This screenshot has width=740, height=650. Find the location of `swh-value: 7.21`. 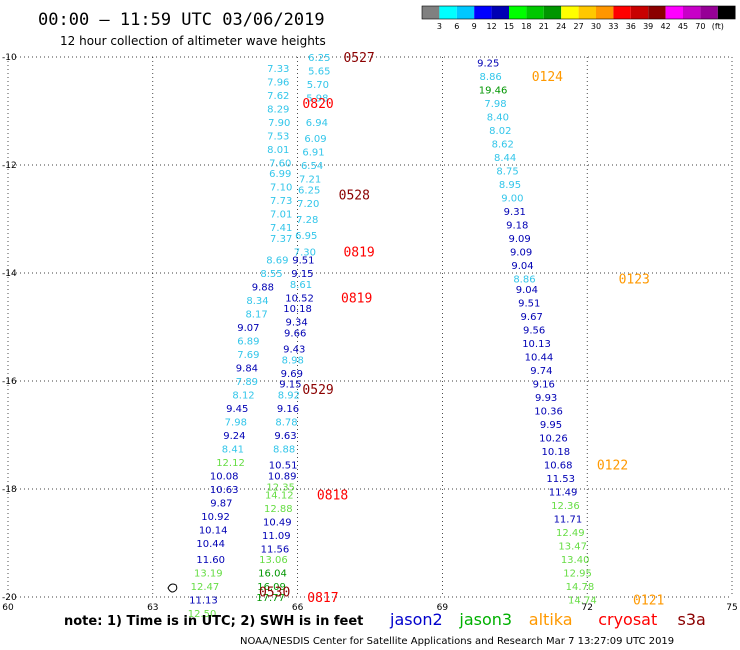

swh-value: 7.21 is located at coordinates (310, 180).